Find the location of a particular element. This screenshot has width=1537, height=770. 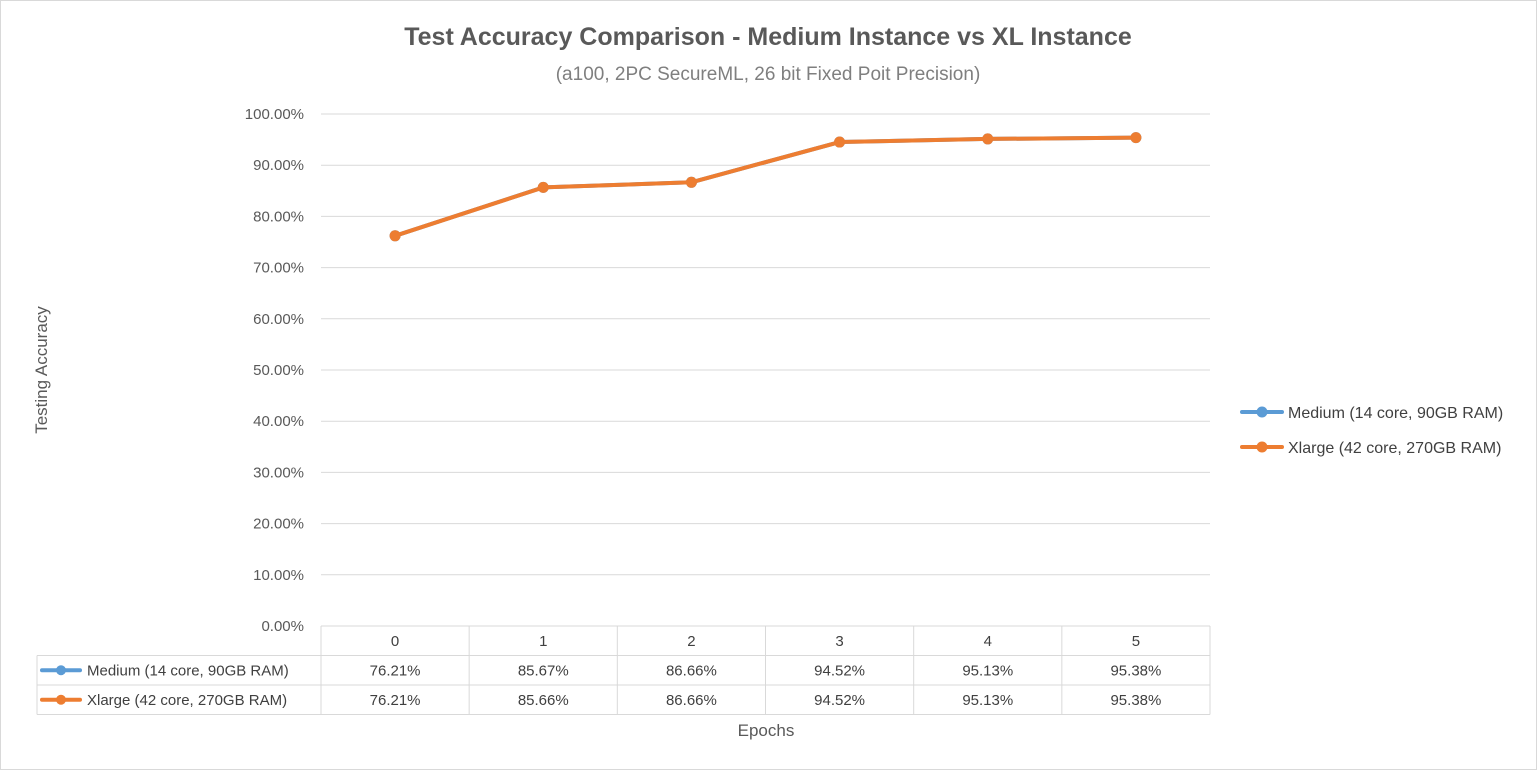

y-tick-label: 60.00% is located at coordinates (278, 319).